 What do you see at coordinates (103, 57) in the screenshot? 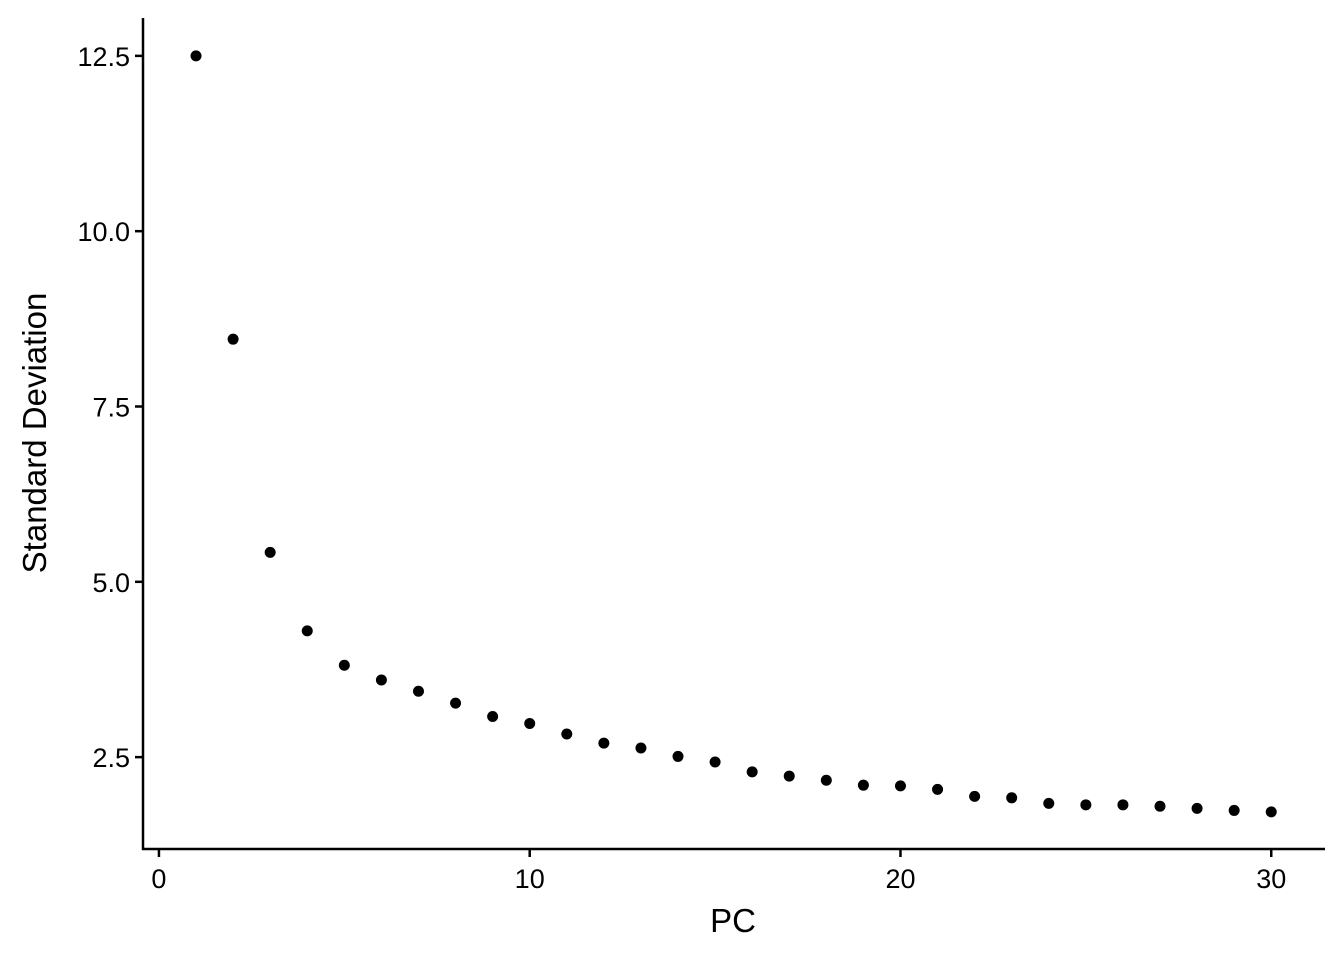
I see `y-tick-label: 12.5` at bounding box center [103, 57].